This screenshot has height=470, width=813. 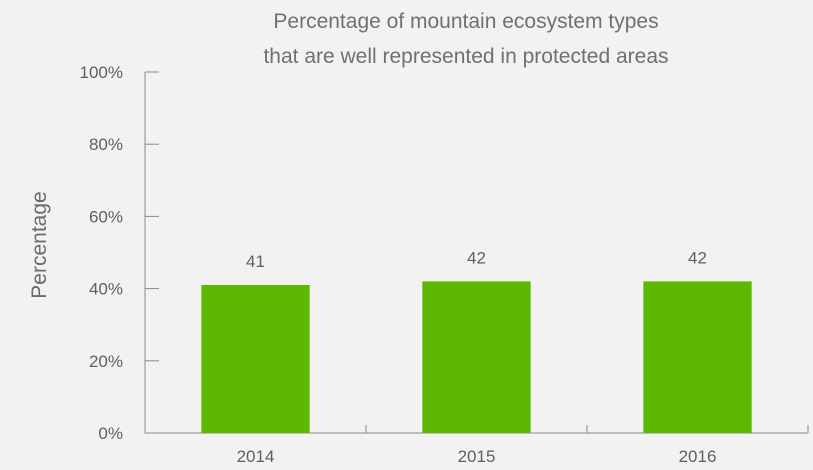 I want to click on y-tick-label: 80%, so click(x=106, y=144).